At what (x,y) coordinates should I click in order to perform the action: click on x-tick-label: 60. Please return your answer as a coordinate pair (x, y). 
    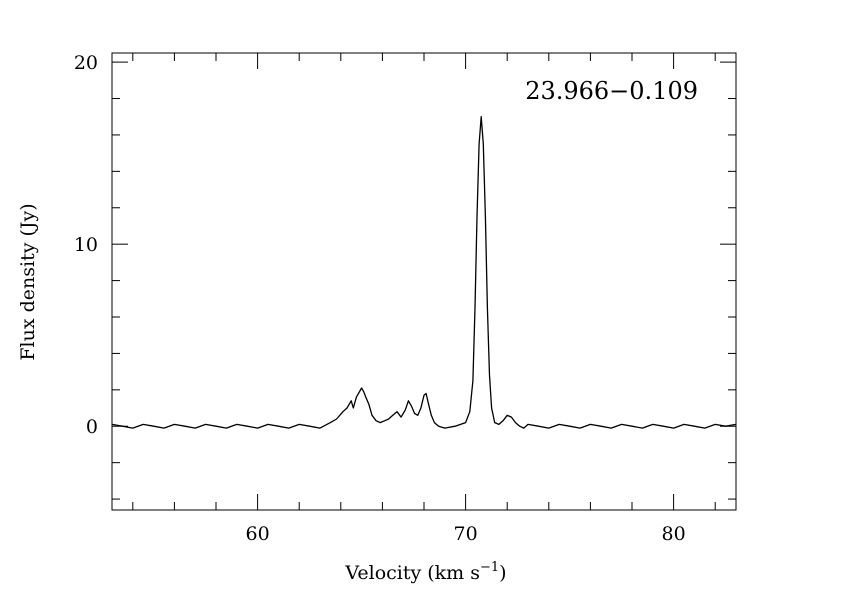
    Looking at the image, I should click on (258, 534).